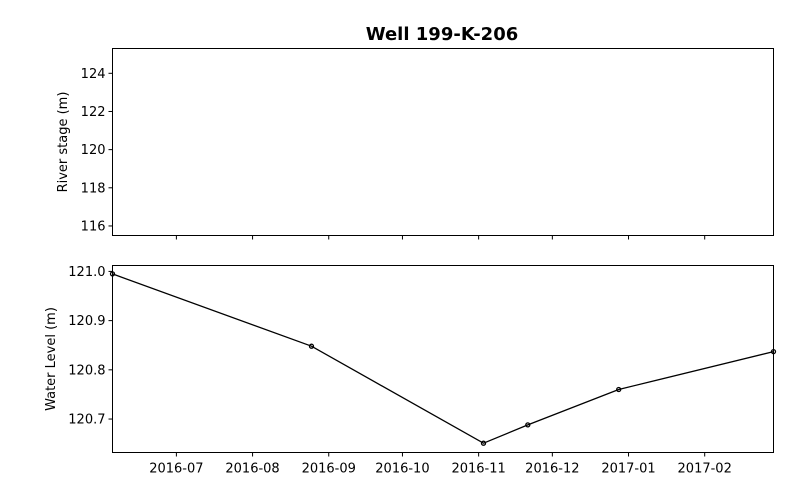  I want to click on x-tick-label: 2016-10, so click(402, 469).